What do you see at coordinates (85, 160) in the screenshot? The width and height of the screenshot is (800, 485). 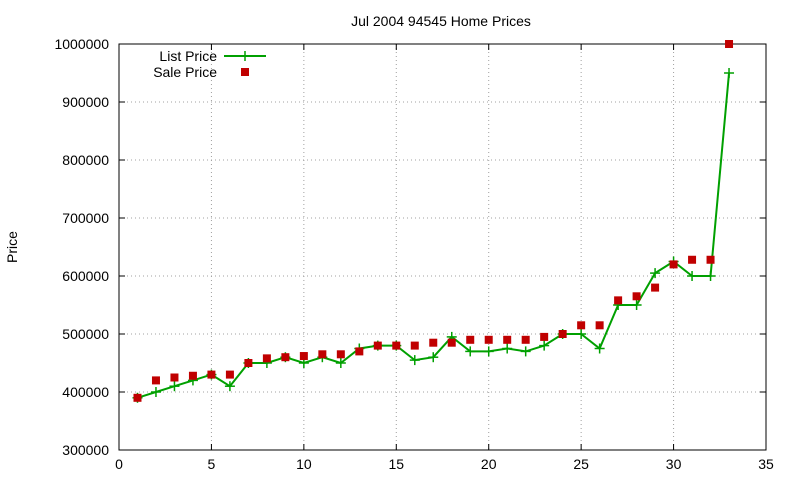 I see `y-tick-label-5: 800000` at bounding box center [85, 160].